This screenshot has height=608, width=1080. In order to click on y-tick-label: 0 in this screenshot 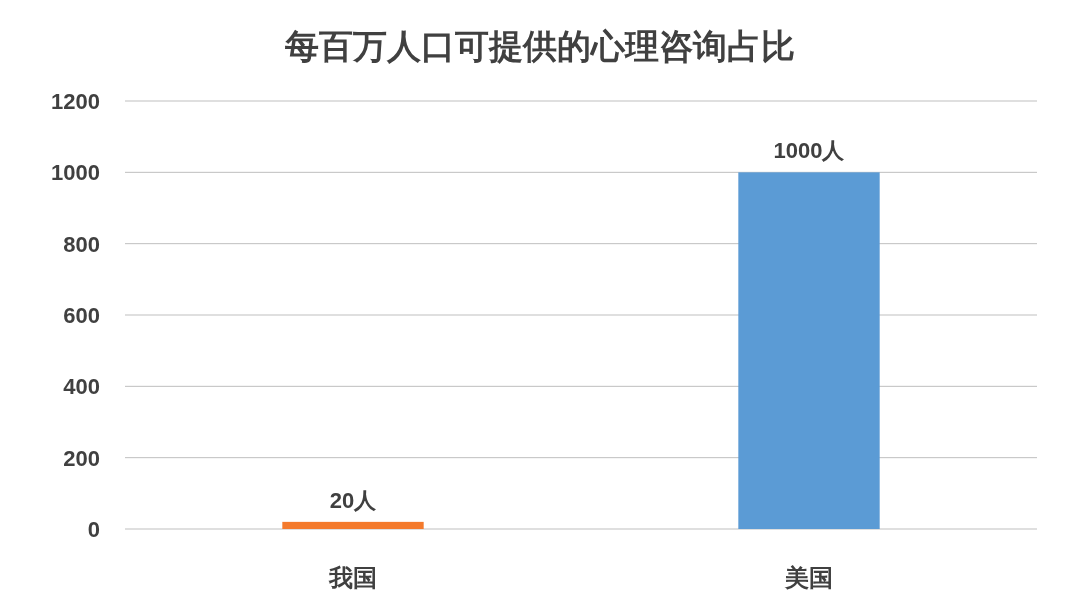, I will do `click(93, 529)`.